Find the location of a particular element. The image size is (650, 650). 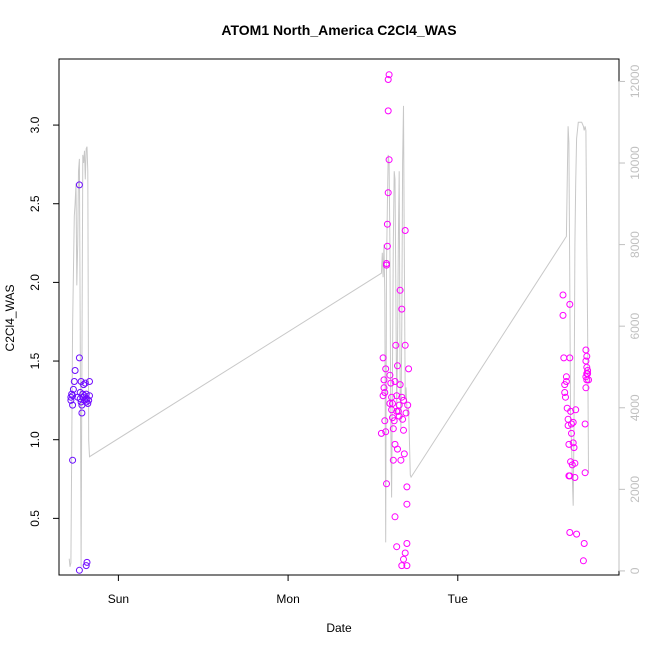

y2-tick-label: 8000 is located at coordinates (635, 244).